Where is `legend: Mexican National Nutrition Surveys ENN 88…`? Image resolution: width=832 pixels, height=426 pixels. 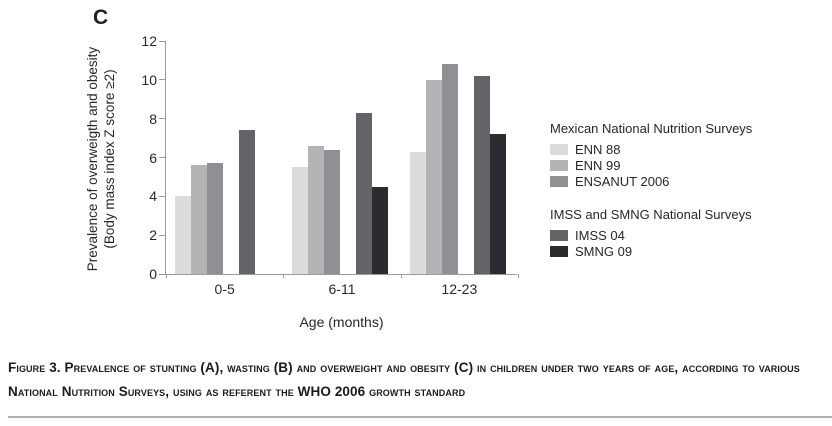 legend: Mexican National Nutrition Surveys ENN 88… is located at coordinates (651, 190).